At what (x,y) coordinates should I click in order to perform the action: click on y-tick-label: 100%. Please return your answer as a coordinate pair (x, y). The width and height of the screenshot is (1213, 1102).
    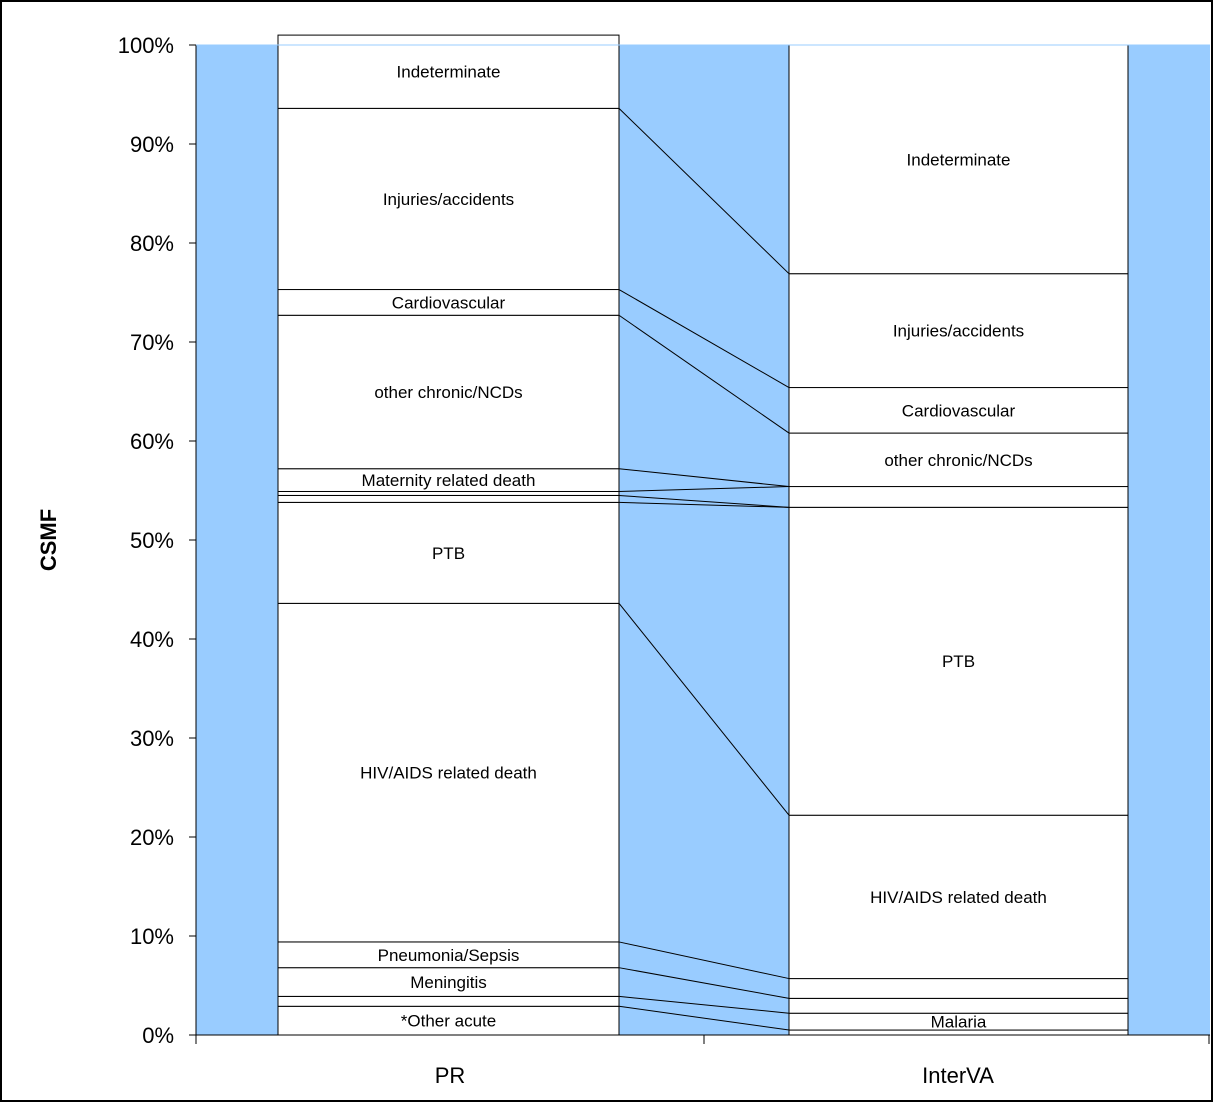
    Looking at the image, I should click on (146, 45).